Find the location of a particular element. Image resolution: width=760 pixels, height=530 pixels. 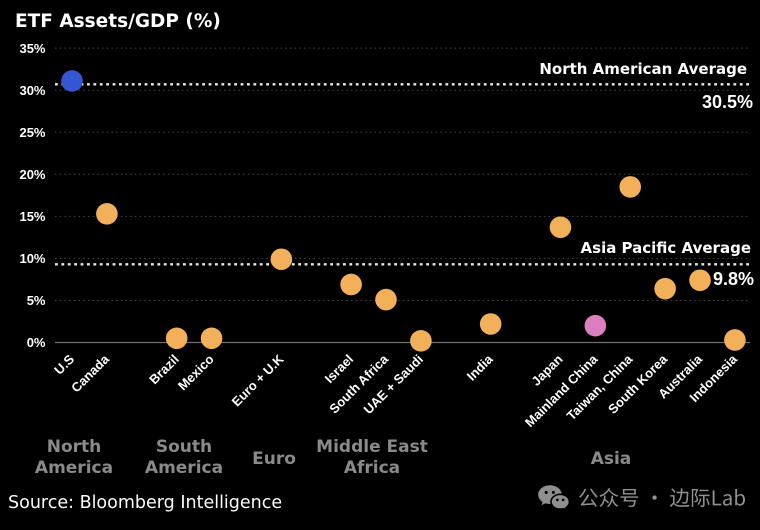

y-tick-label-30: 30% is located at coordinates (32, 90).